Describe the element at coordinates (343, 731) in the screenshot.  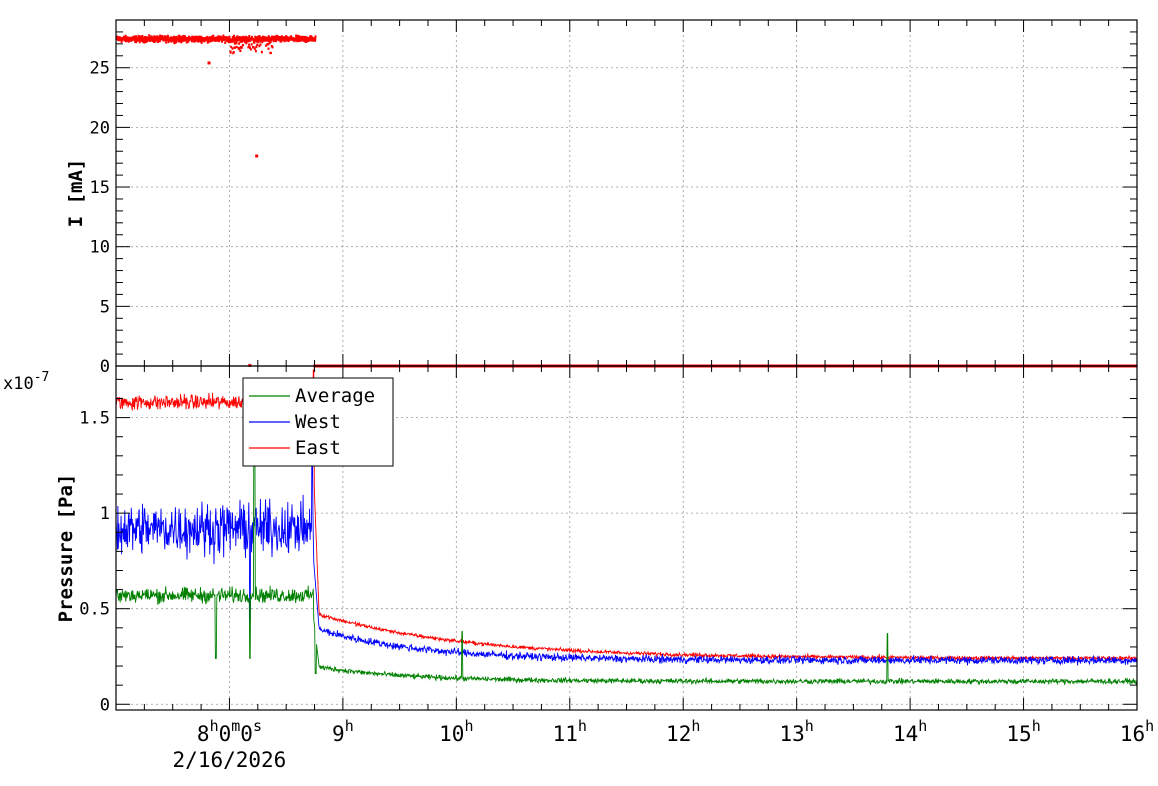
I see `time-tick-label: 9h​` at that location.